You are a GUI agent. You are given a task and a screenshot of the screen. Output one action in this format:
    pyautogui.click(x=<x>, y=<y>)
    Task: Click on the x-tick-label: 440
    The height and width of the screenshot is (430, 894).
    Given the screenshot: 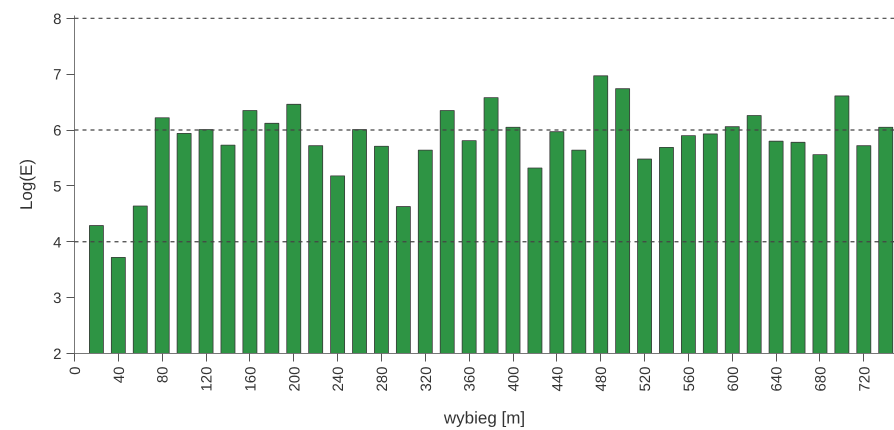 What is the action you would take?
    pyautogui.click(x=557, y=379)
    